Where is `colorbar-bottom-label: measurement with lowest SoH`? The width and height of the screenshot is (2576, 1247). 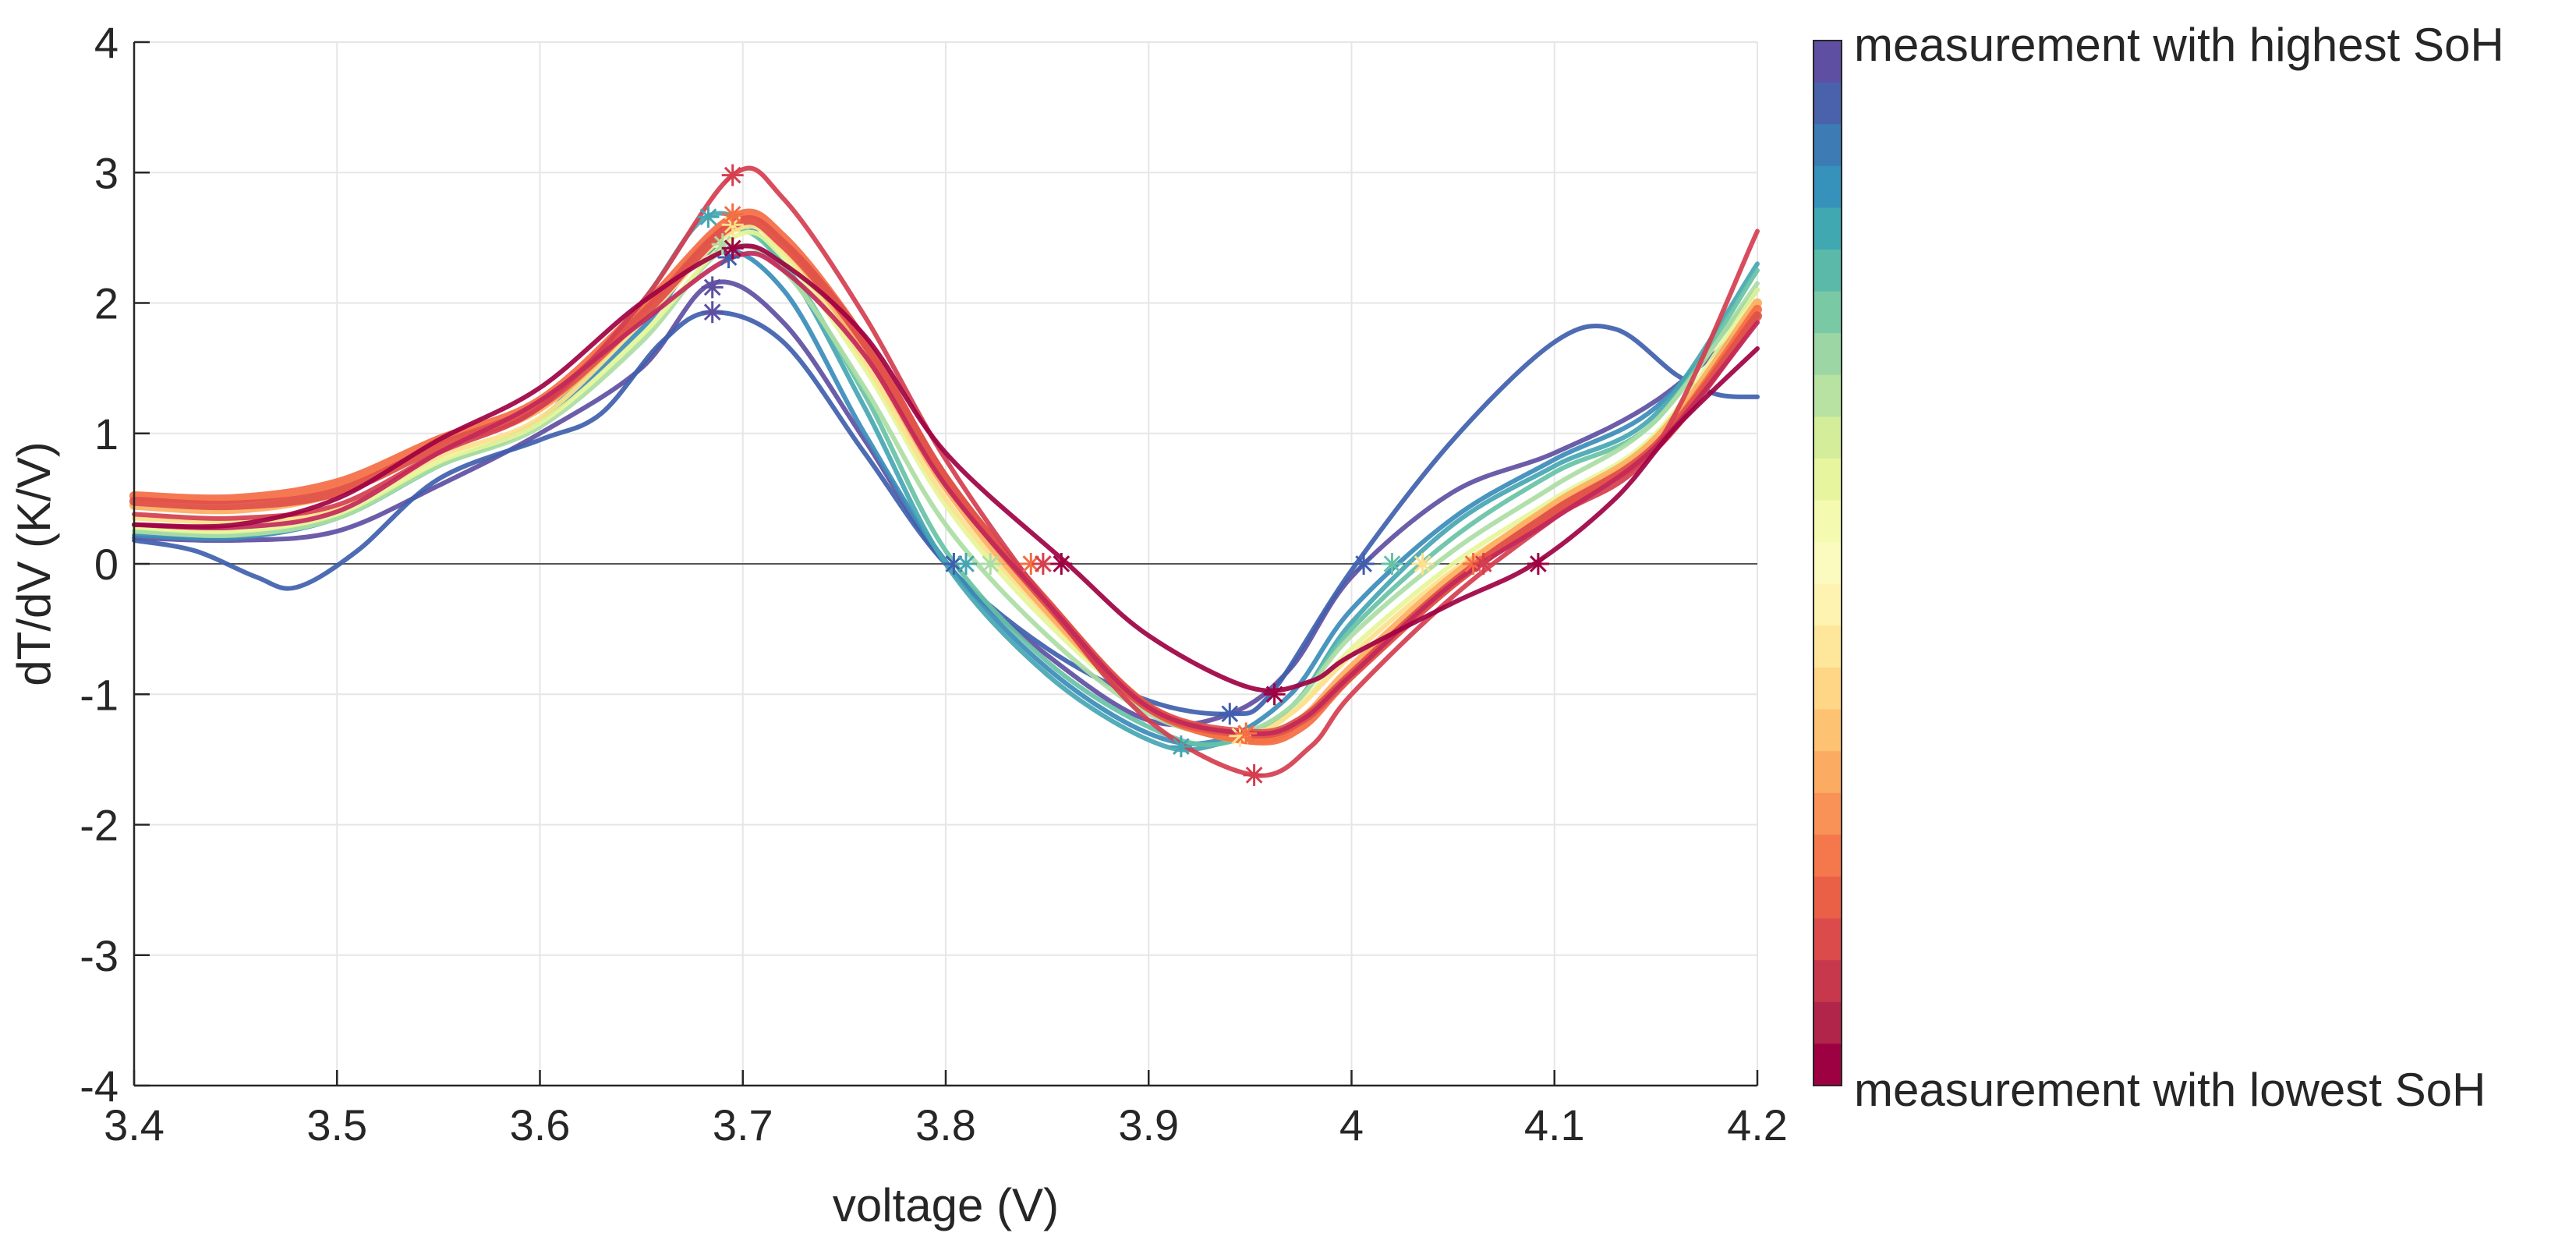
colorbar-bottom-label: measurement with lowest SoH is located at coordinates (2170, 1090).